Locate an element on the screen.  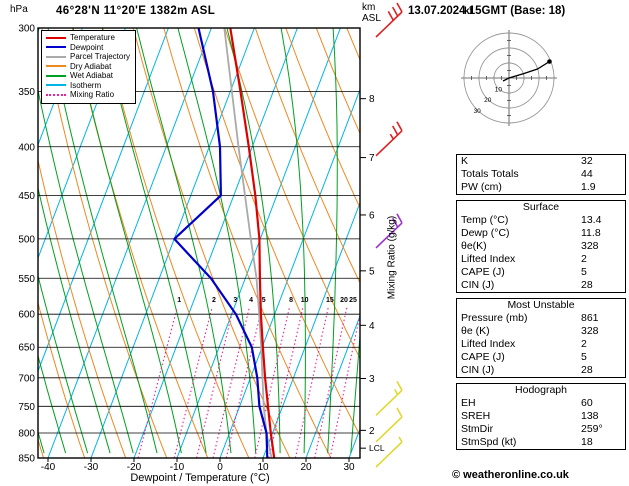
svg-text: -40 is located at coordinates (48, 467).